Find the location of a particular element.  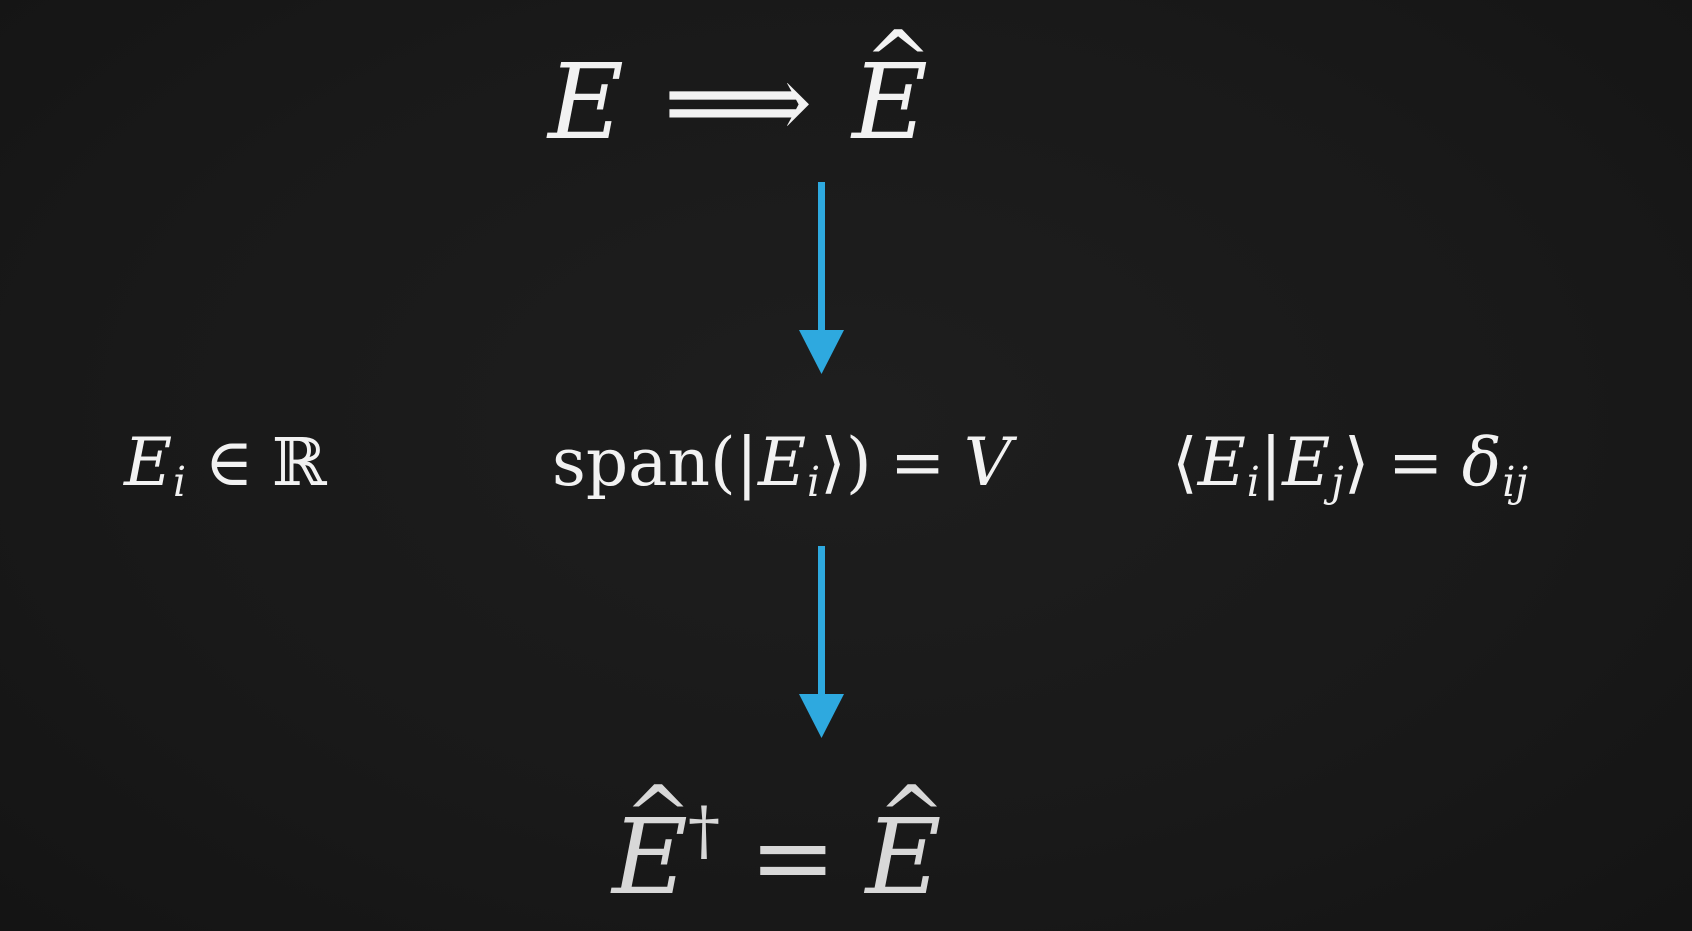

element-of-symbol: ∈ is located at coordinates (229, 462).